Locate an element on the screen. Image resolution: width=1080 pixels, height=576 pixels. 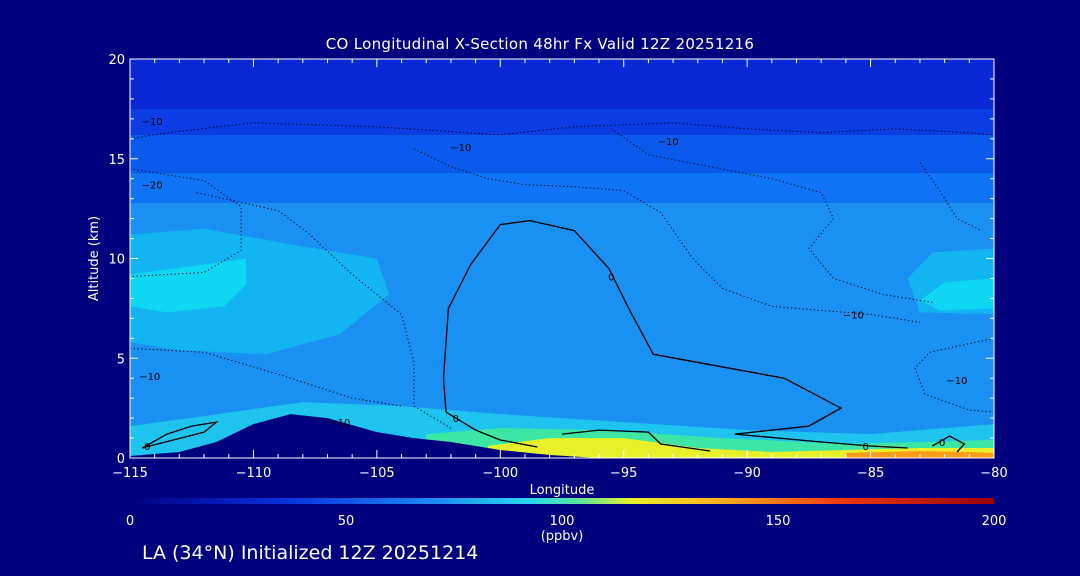
terrain-mask is located at coordinates (562, 436).